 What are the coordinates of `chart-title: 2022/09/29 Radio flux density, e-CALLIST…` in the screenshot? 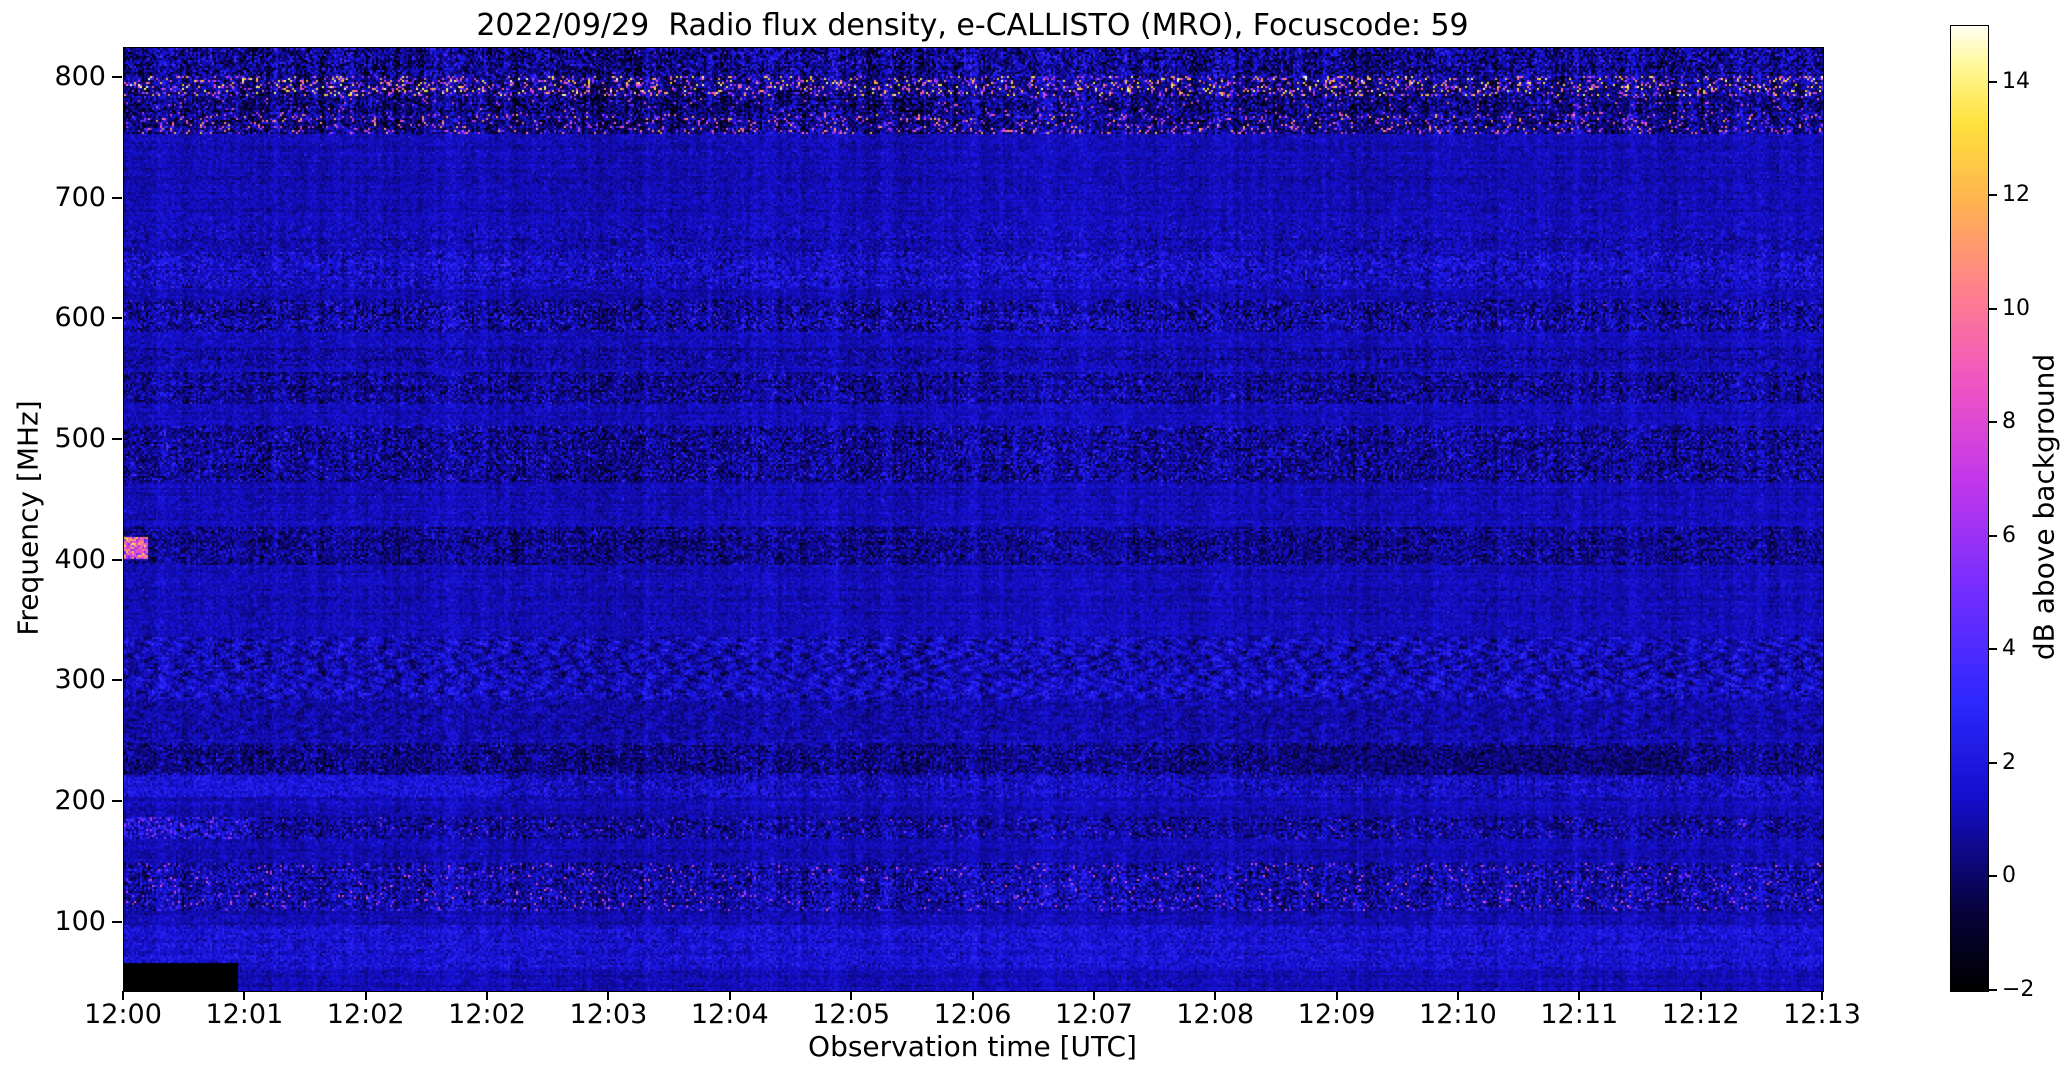 It's located at (972, 25).